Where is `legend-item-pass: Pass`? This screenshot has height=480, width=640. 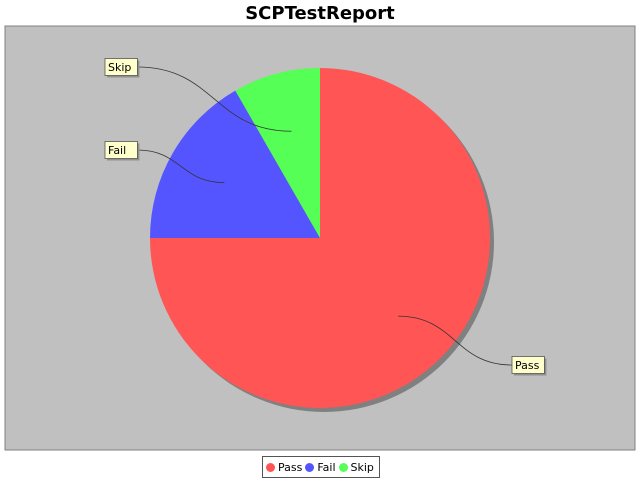 legend-item-pass: Pass is located at coordinates (284, 467).